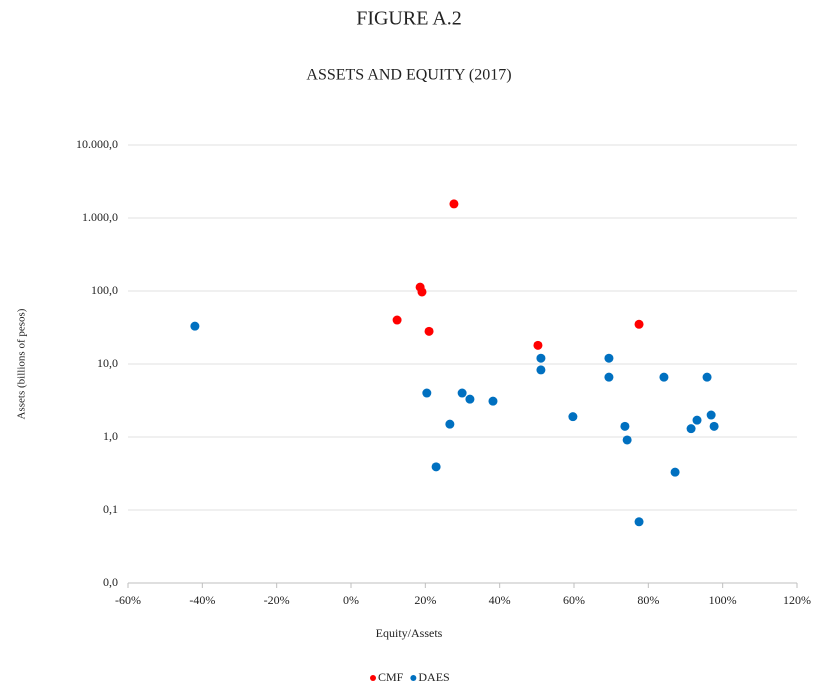  What do you see at coordinates (110, 436) in the screenshot?
I see `y-tick-label: 1,0` at bounding box center [110, 436].